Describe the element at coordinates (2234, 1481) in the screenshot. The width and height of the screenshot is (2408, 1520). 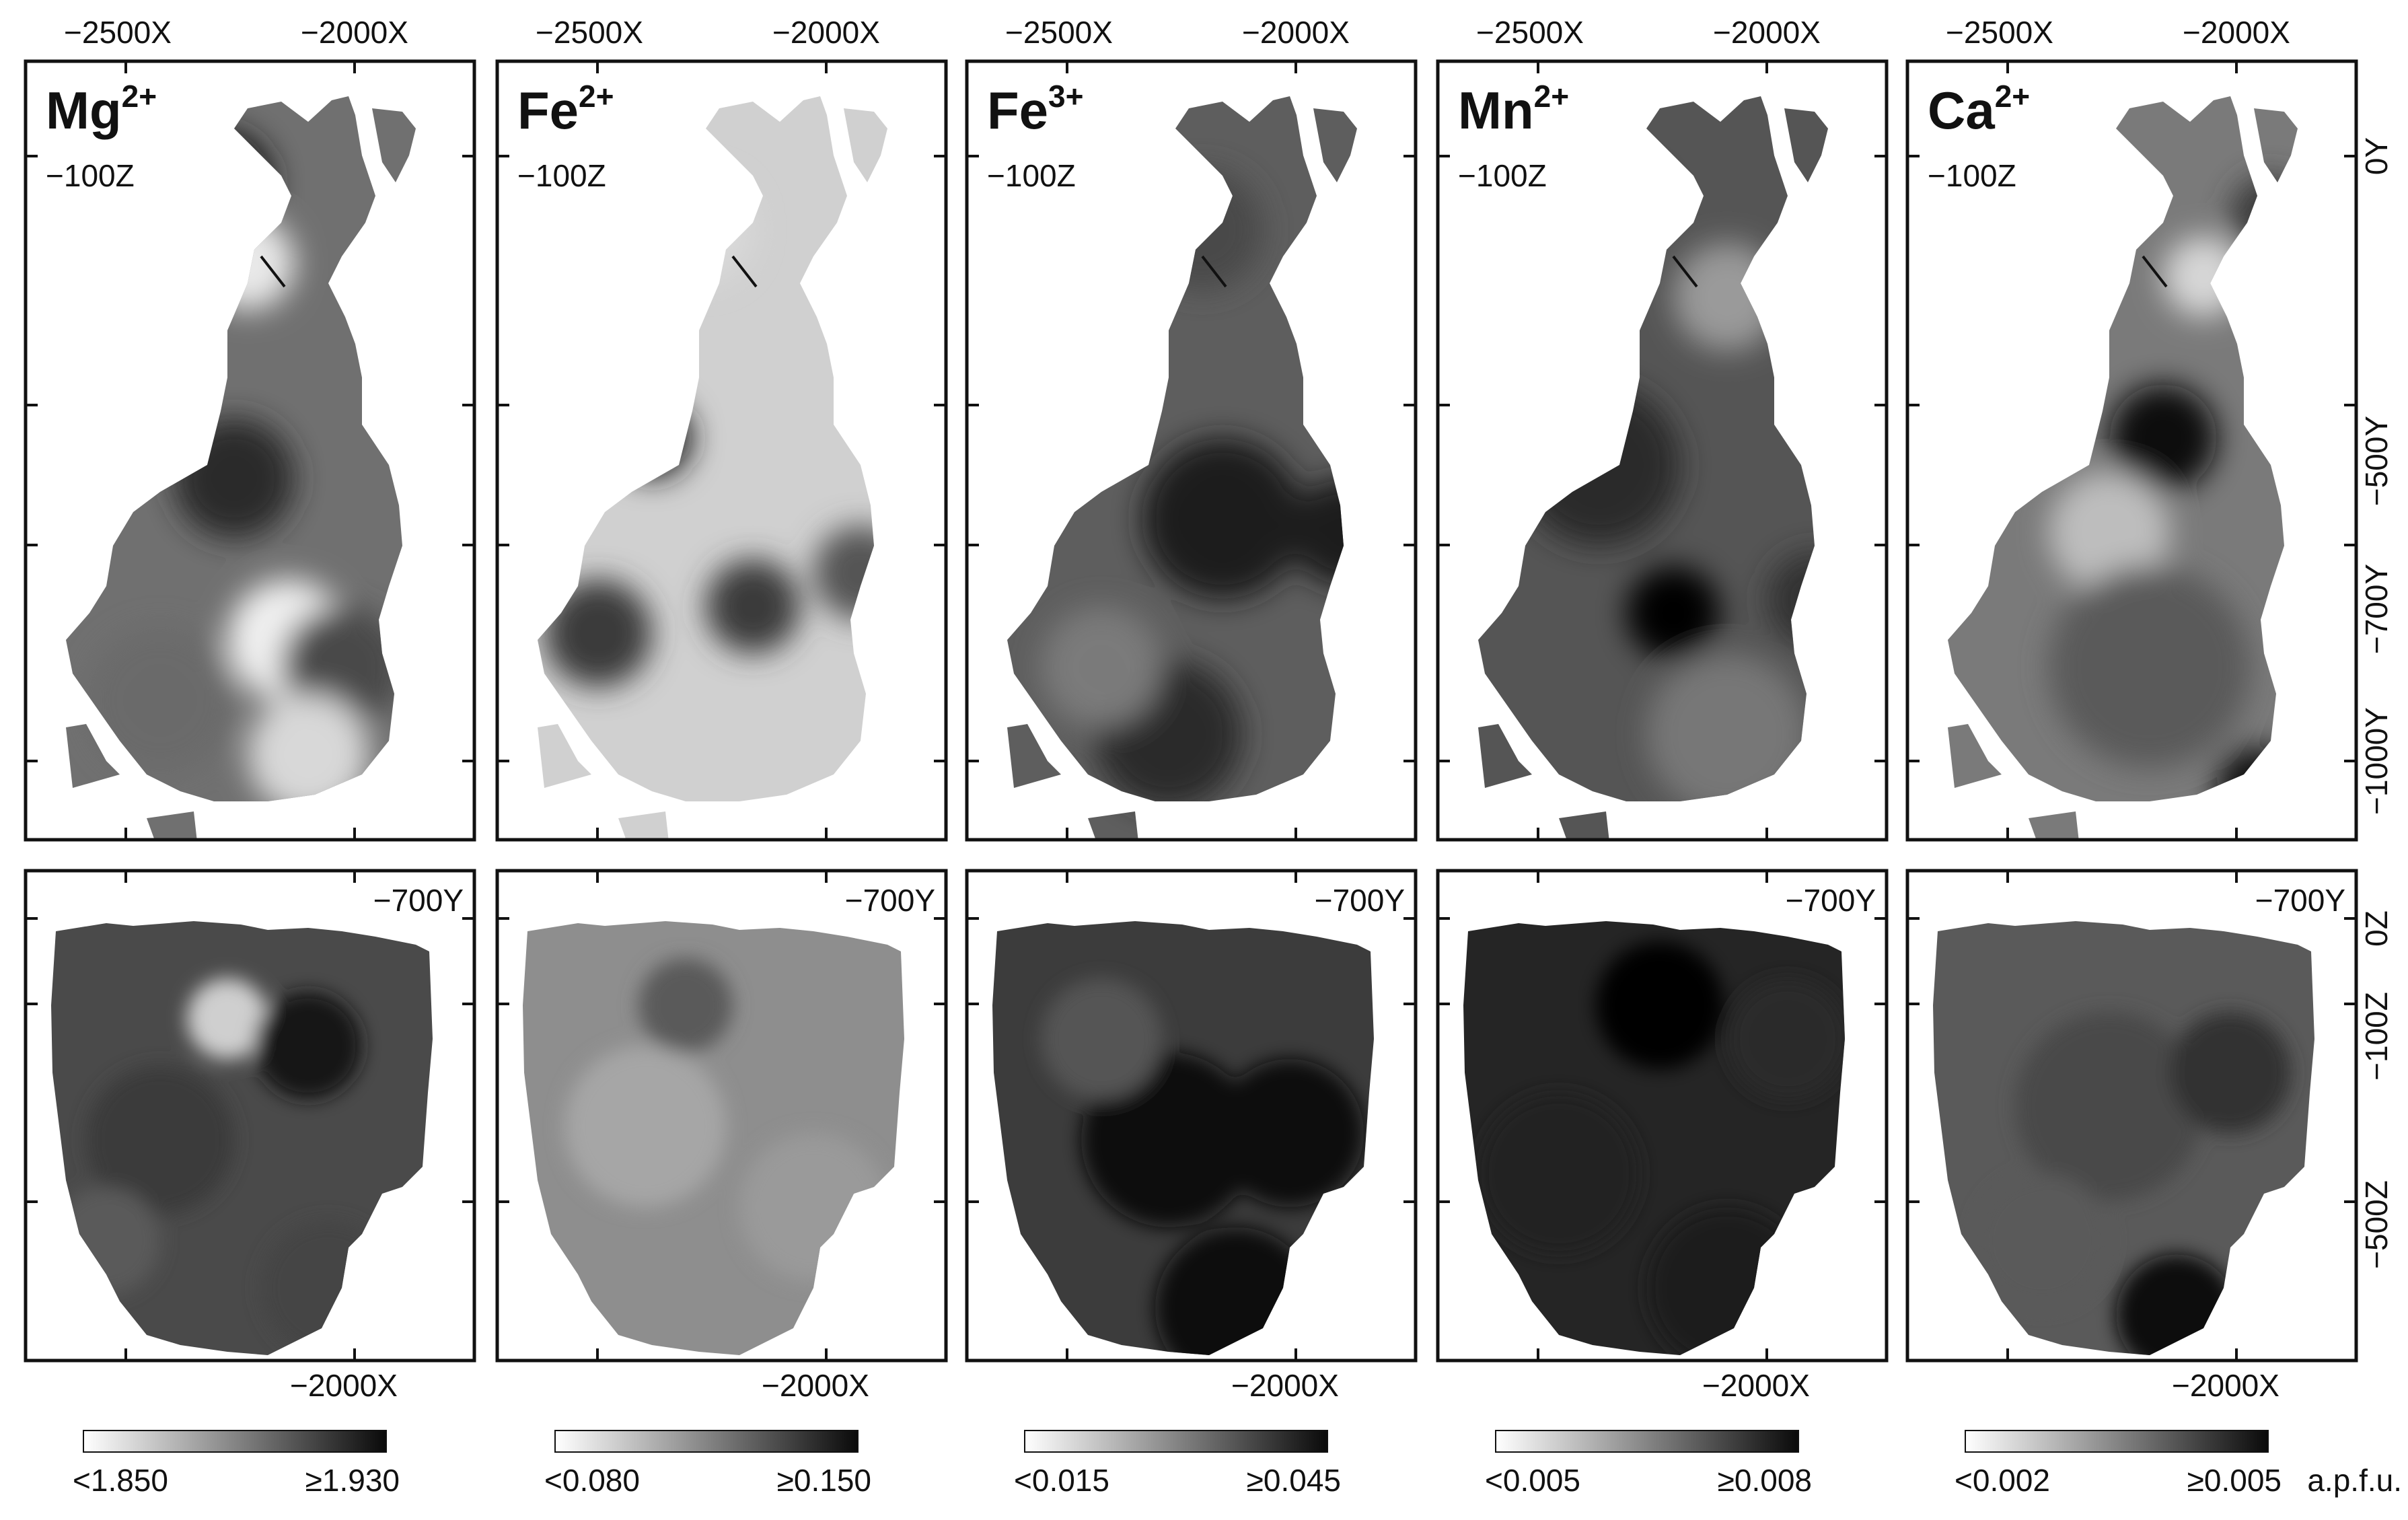
I see `colorbar-max-label: ≥0.005` at that location.